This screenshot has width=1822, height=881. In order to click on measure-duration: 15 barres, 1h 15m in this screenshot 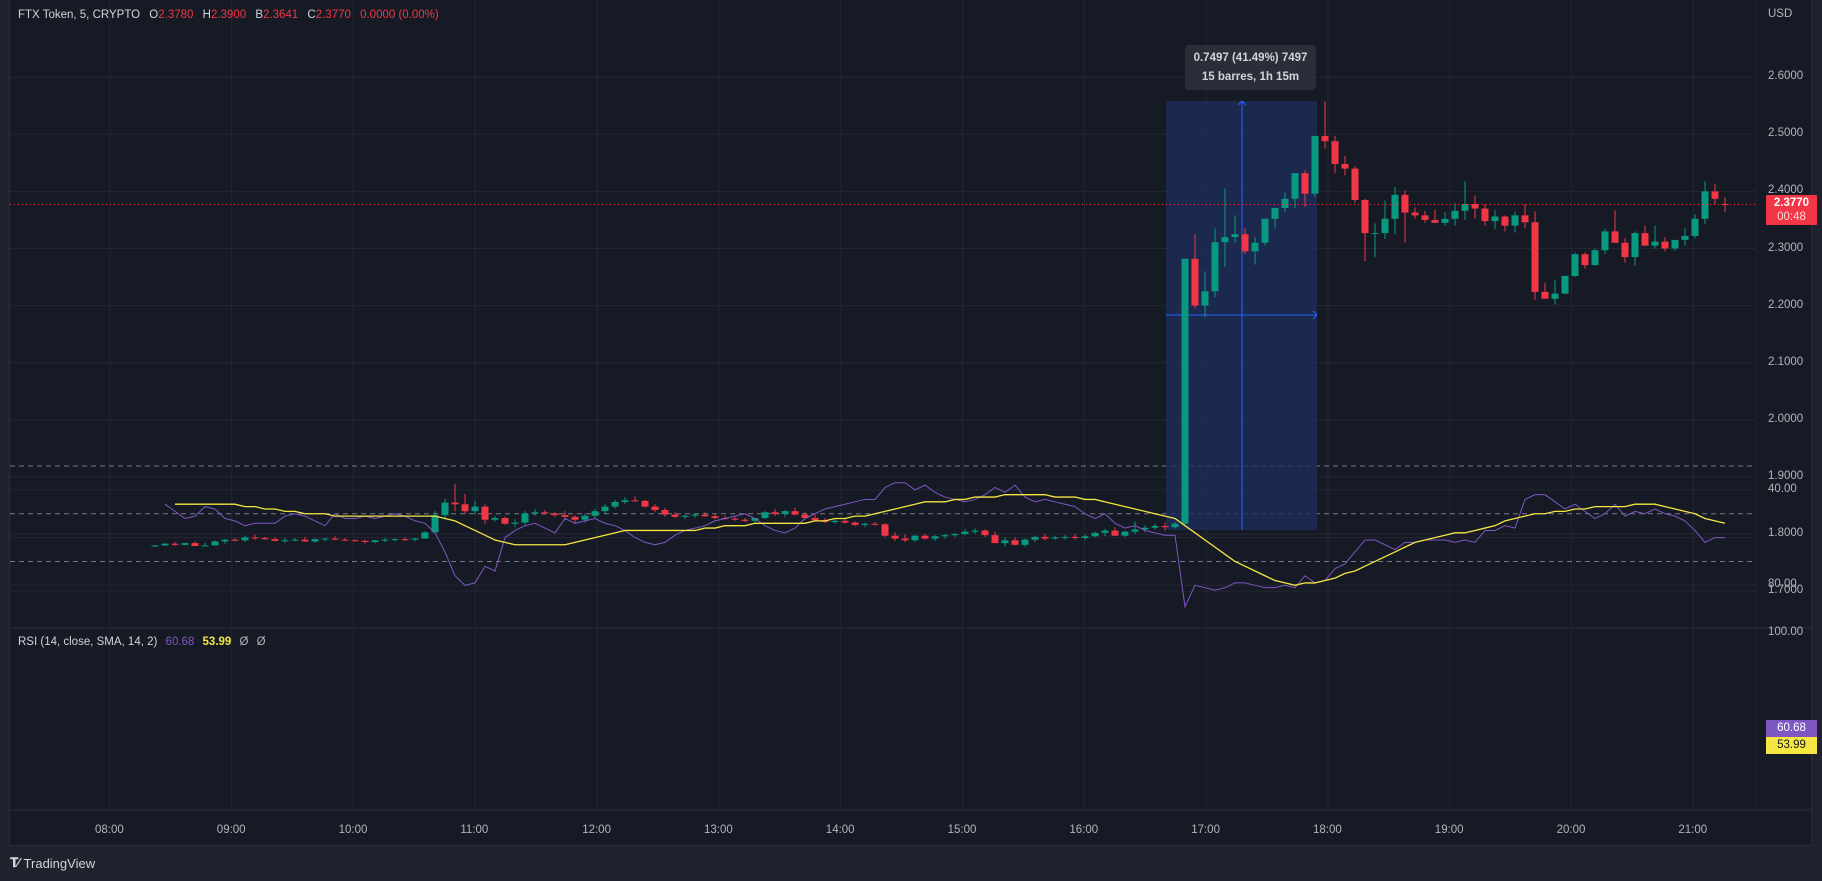, I will do `click(1250, 77)`.